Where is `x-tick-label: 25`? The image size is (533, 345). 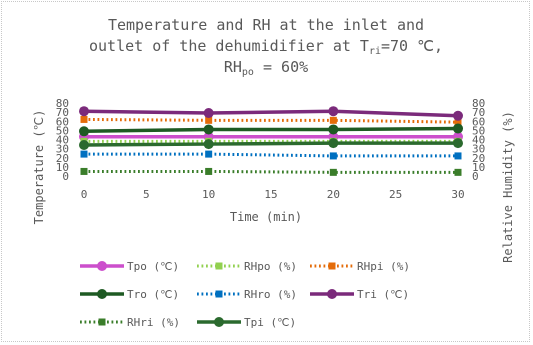 x-tick-label: 25 is located at coordinates (395, 194).